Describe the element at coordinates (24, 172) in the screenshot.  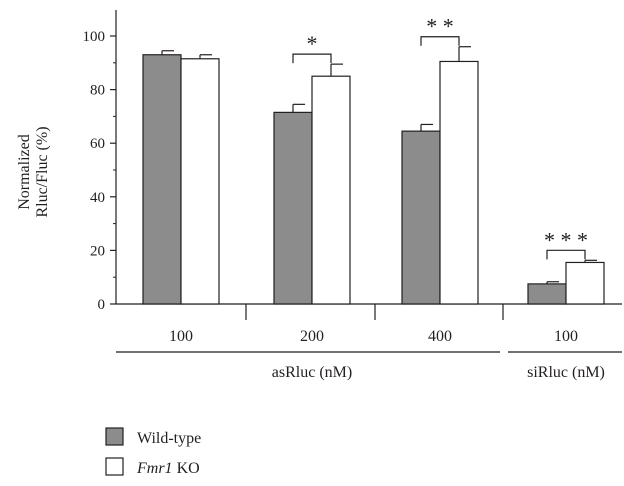
I see `y-axis-title-line-1: Normalized` at that location.